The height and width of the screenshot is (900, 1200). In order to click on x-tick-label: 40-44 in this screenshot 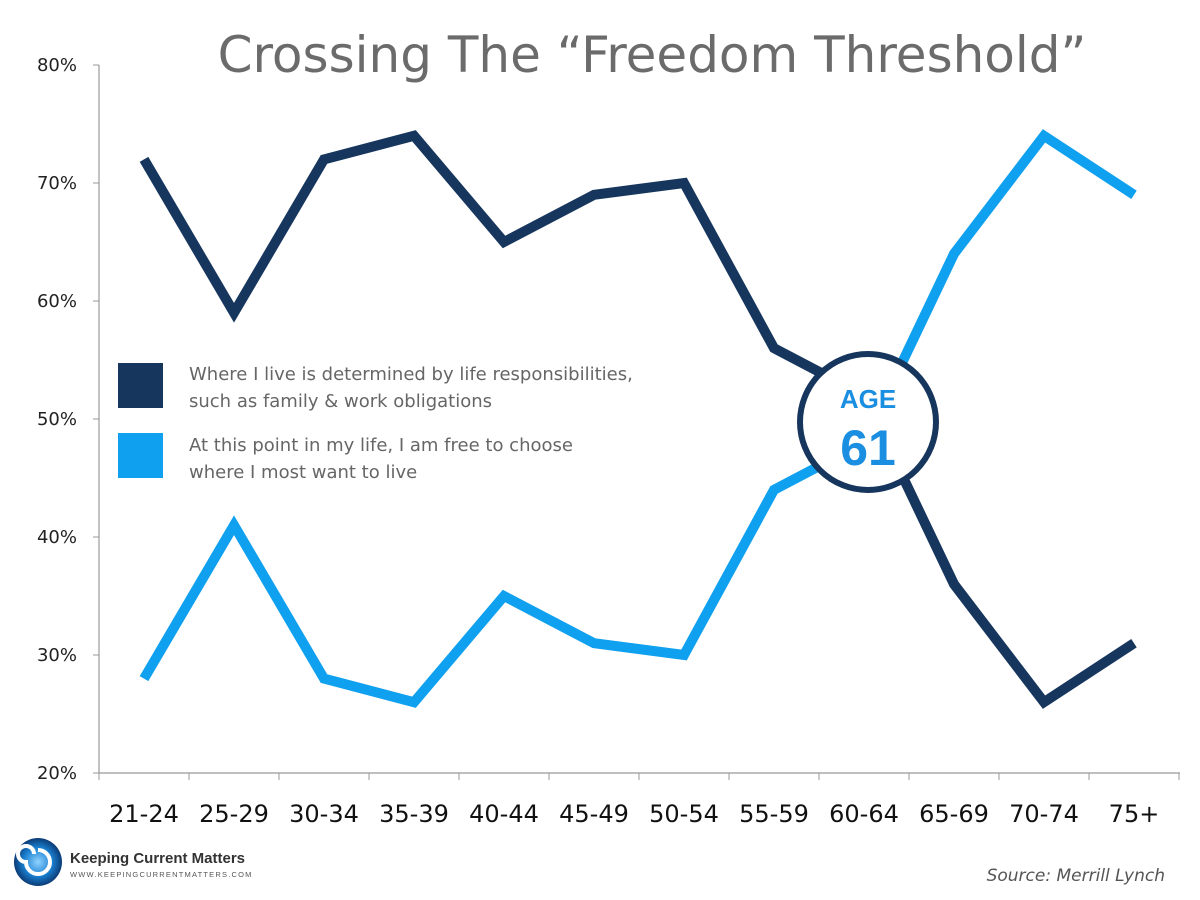, I will do `click(504, 814)`.